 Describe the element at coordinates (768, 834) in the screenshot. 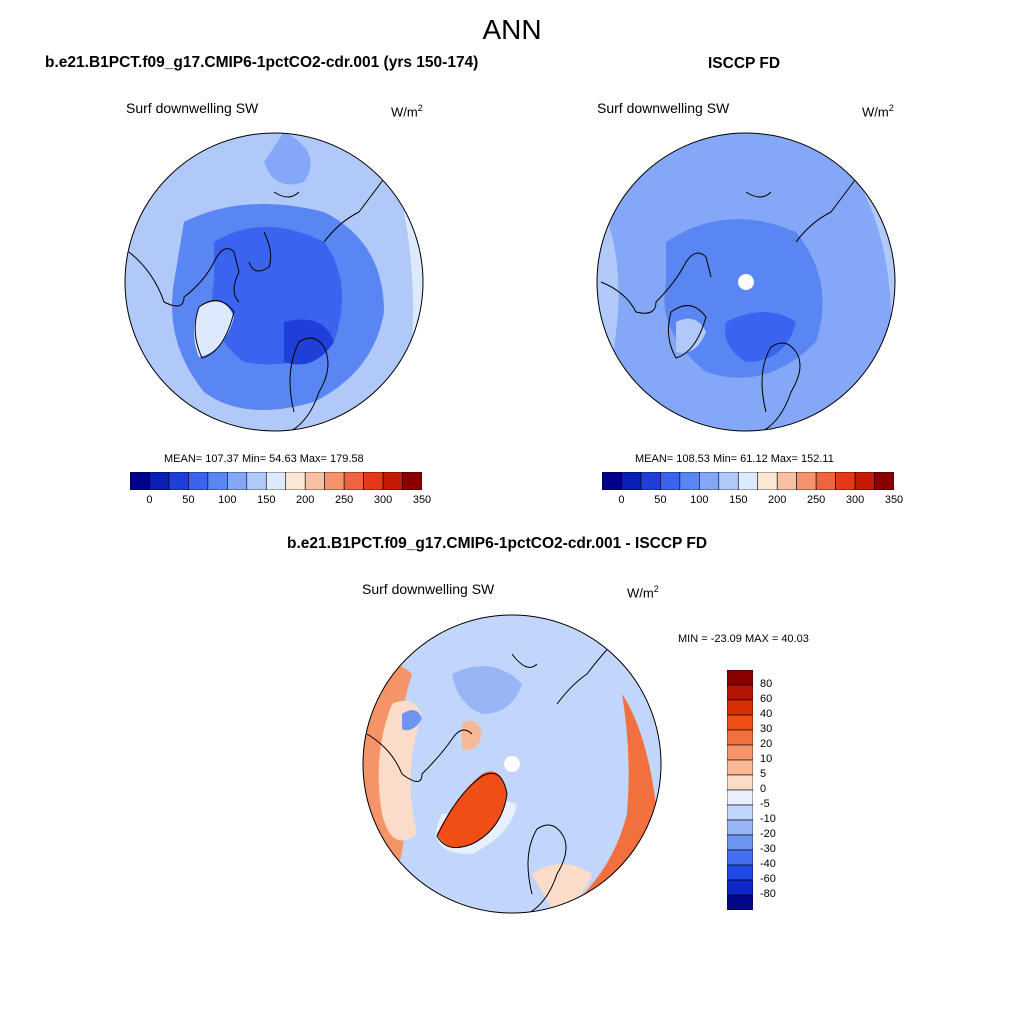

I see `colorbar-tick-label: -20` at that location.